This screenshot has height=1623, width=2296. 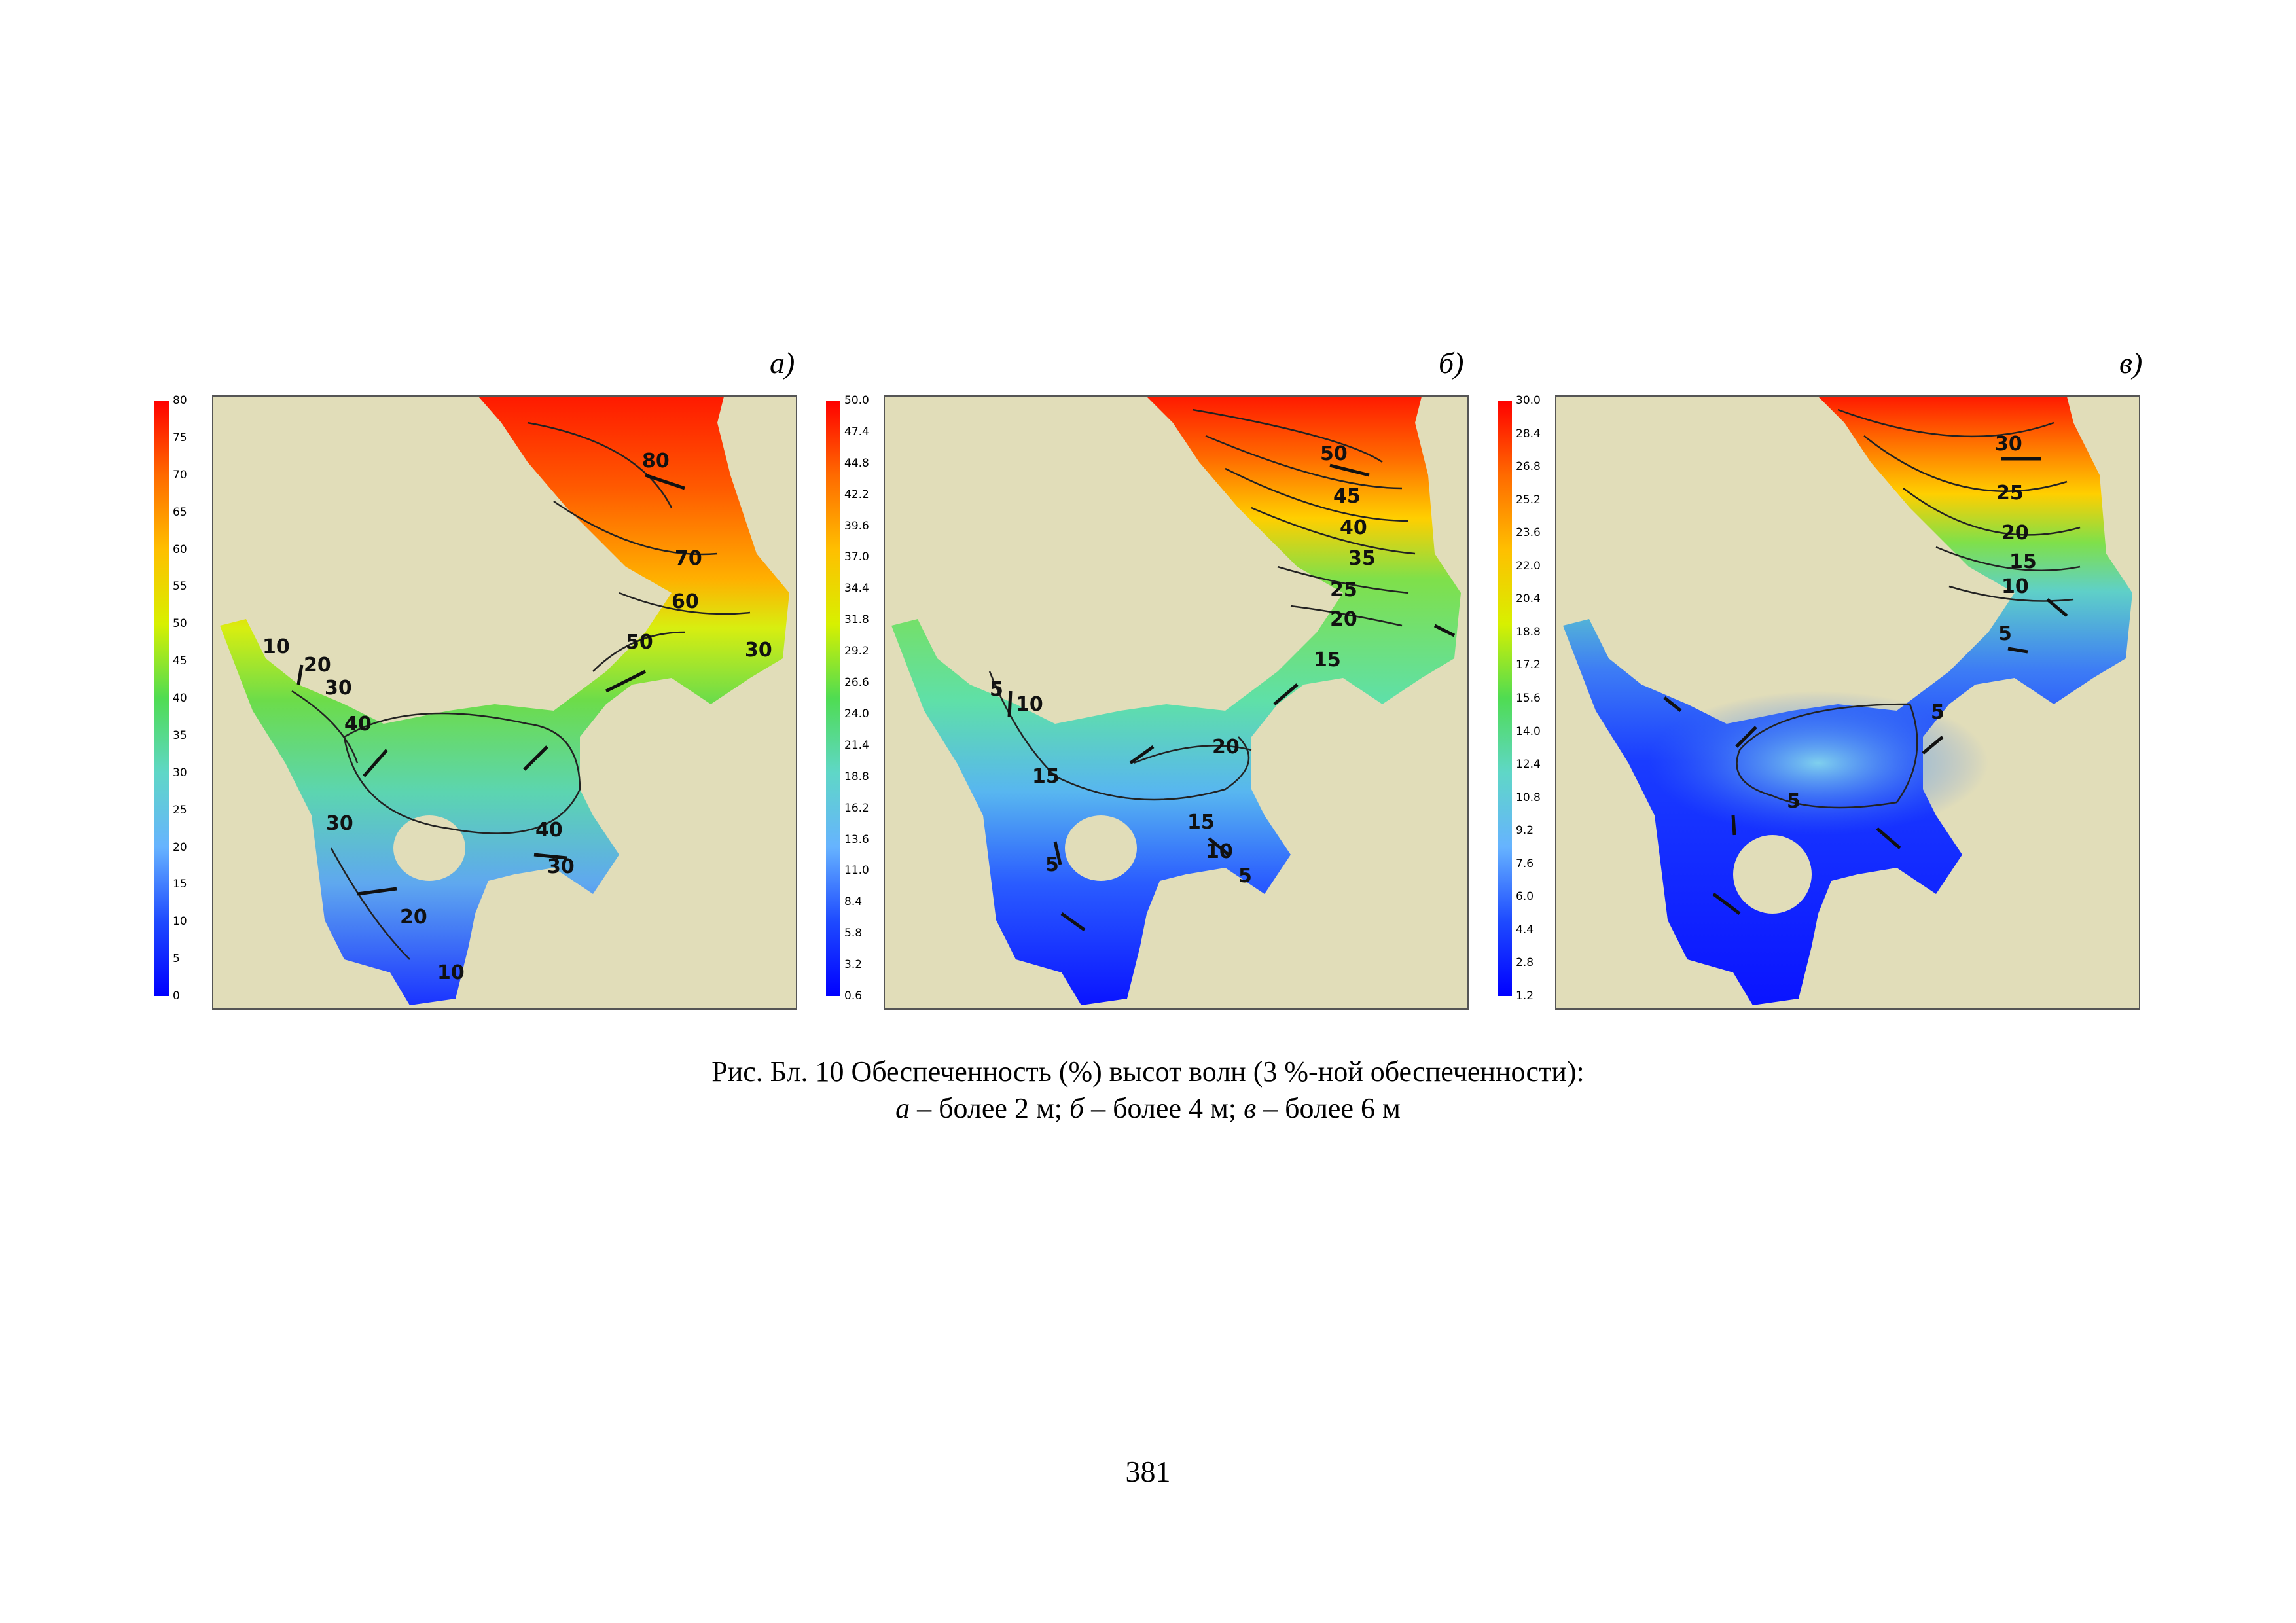 What do you see at coordinates (180, 512) in the screenshot?
I see `colorbar-tick-label: 65` at bounding box center [180, 512].